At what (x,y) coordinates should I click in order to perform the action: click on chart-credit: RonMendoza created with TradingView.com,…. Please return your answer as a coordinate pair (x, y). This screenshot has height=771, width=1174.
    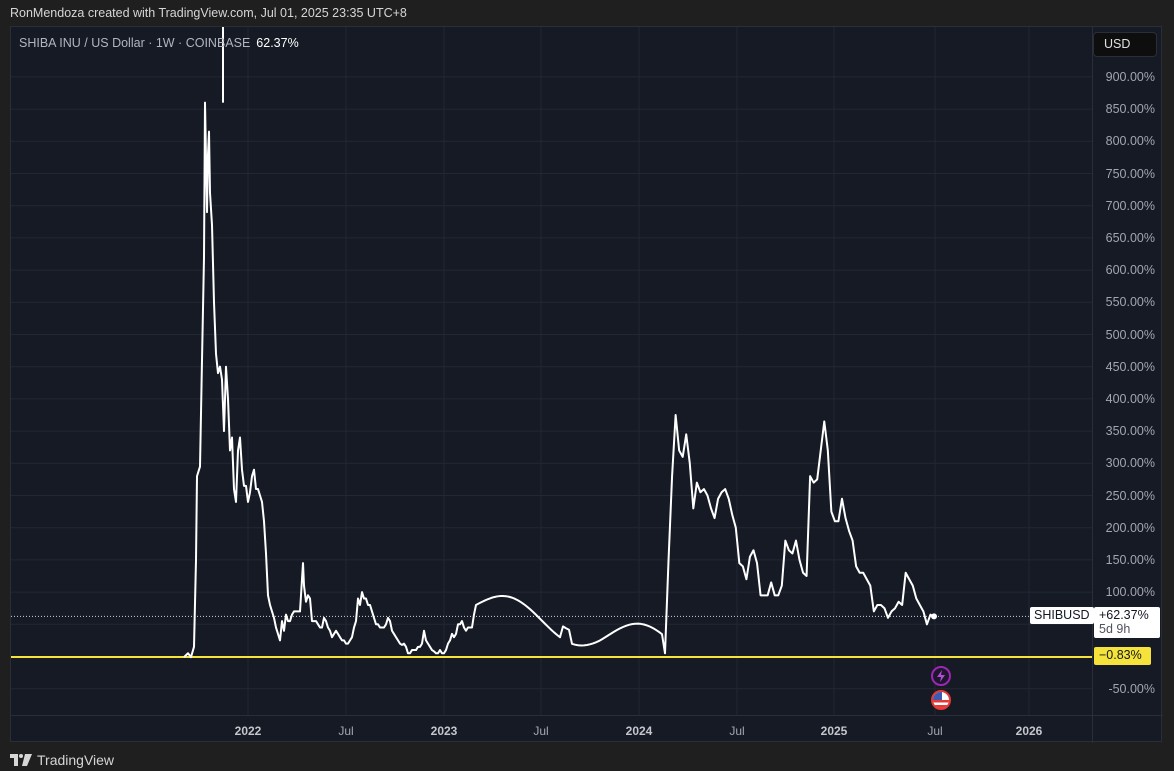
    Looking at the image, I should click on (208, 13).